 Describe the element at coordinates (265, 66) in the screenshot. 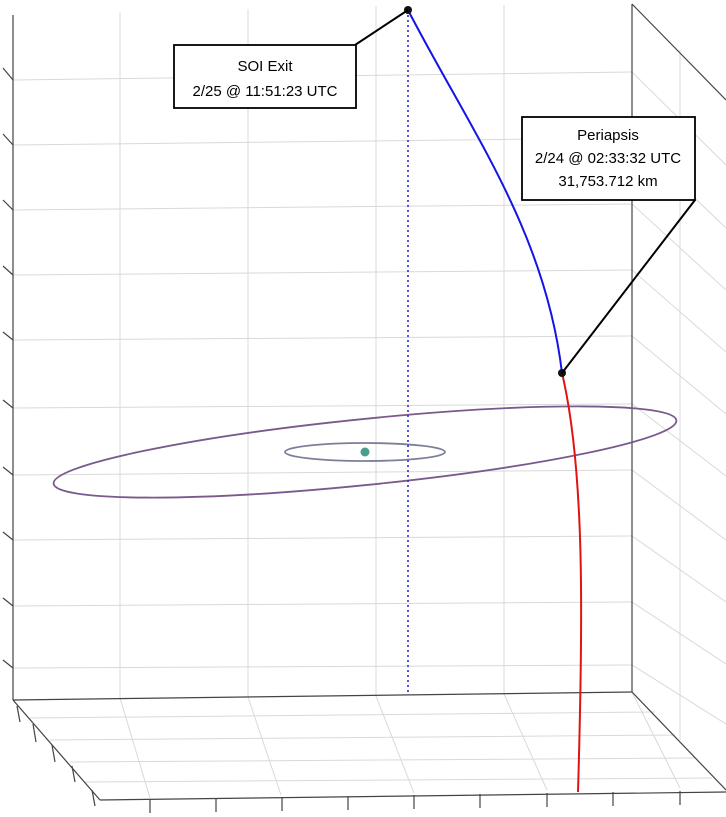

I see `soi-exit-title: SOI Exit` at that location.